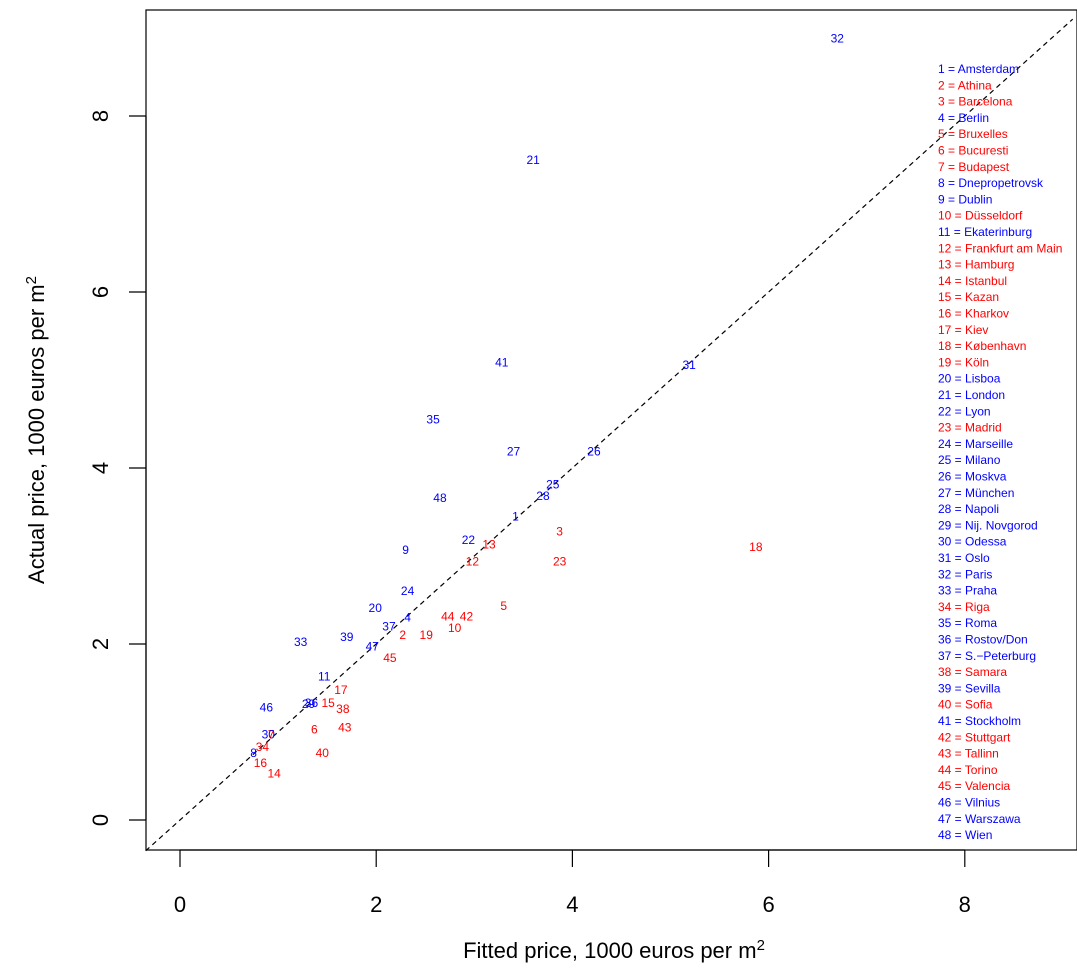  What do you see at coordinates (389, 626) in the screenshot?
I see `data-point-37: 37` at bounding box center [389, 626].